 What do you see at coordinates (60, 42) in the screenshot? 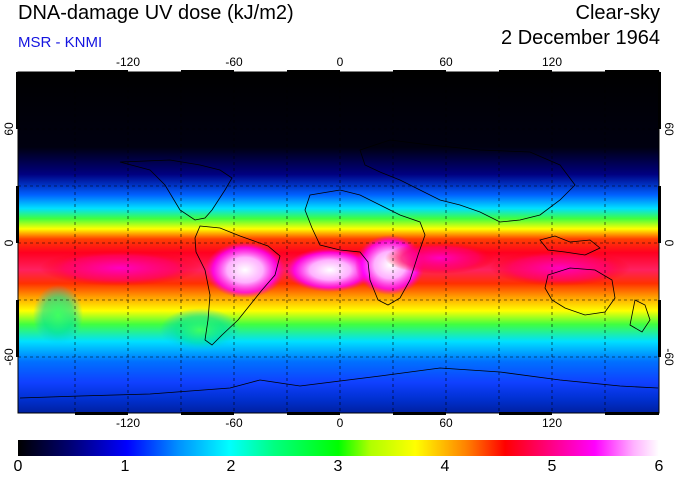
I see `source-label: MSR - KNMI` at bounding box center [60, 42].